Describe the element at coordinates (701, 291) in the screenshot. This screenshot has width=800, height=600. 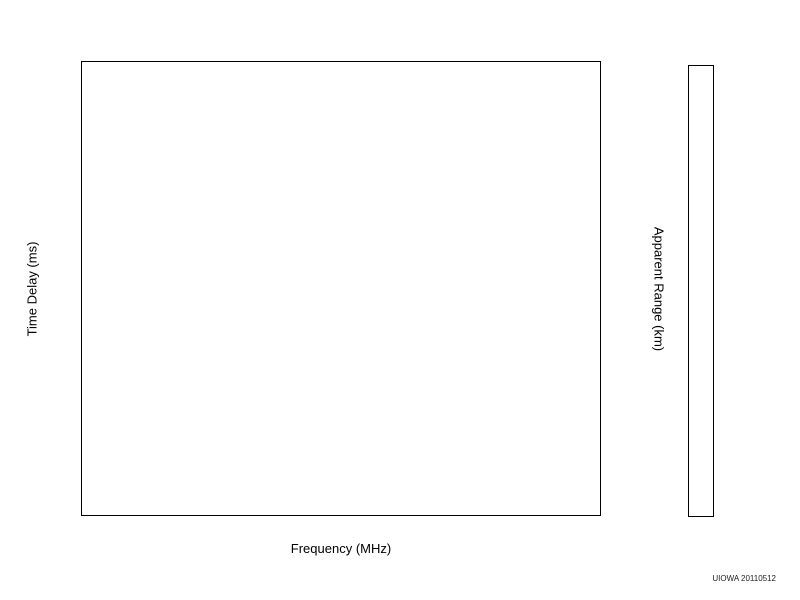
I see `colorbar` at that location.